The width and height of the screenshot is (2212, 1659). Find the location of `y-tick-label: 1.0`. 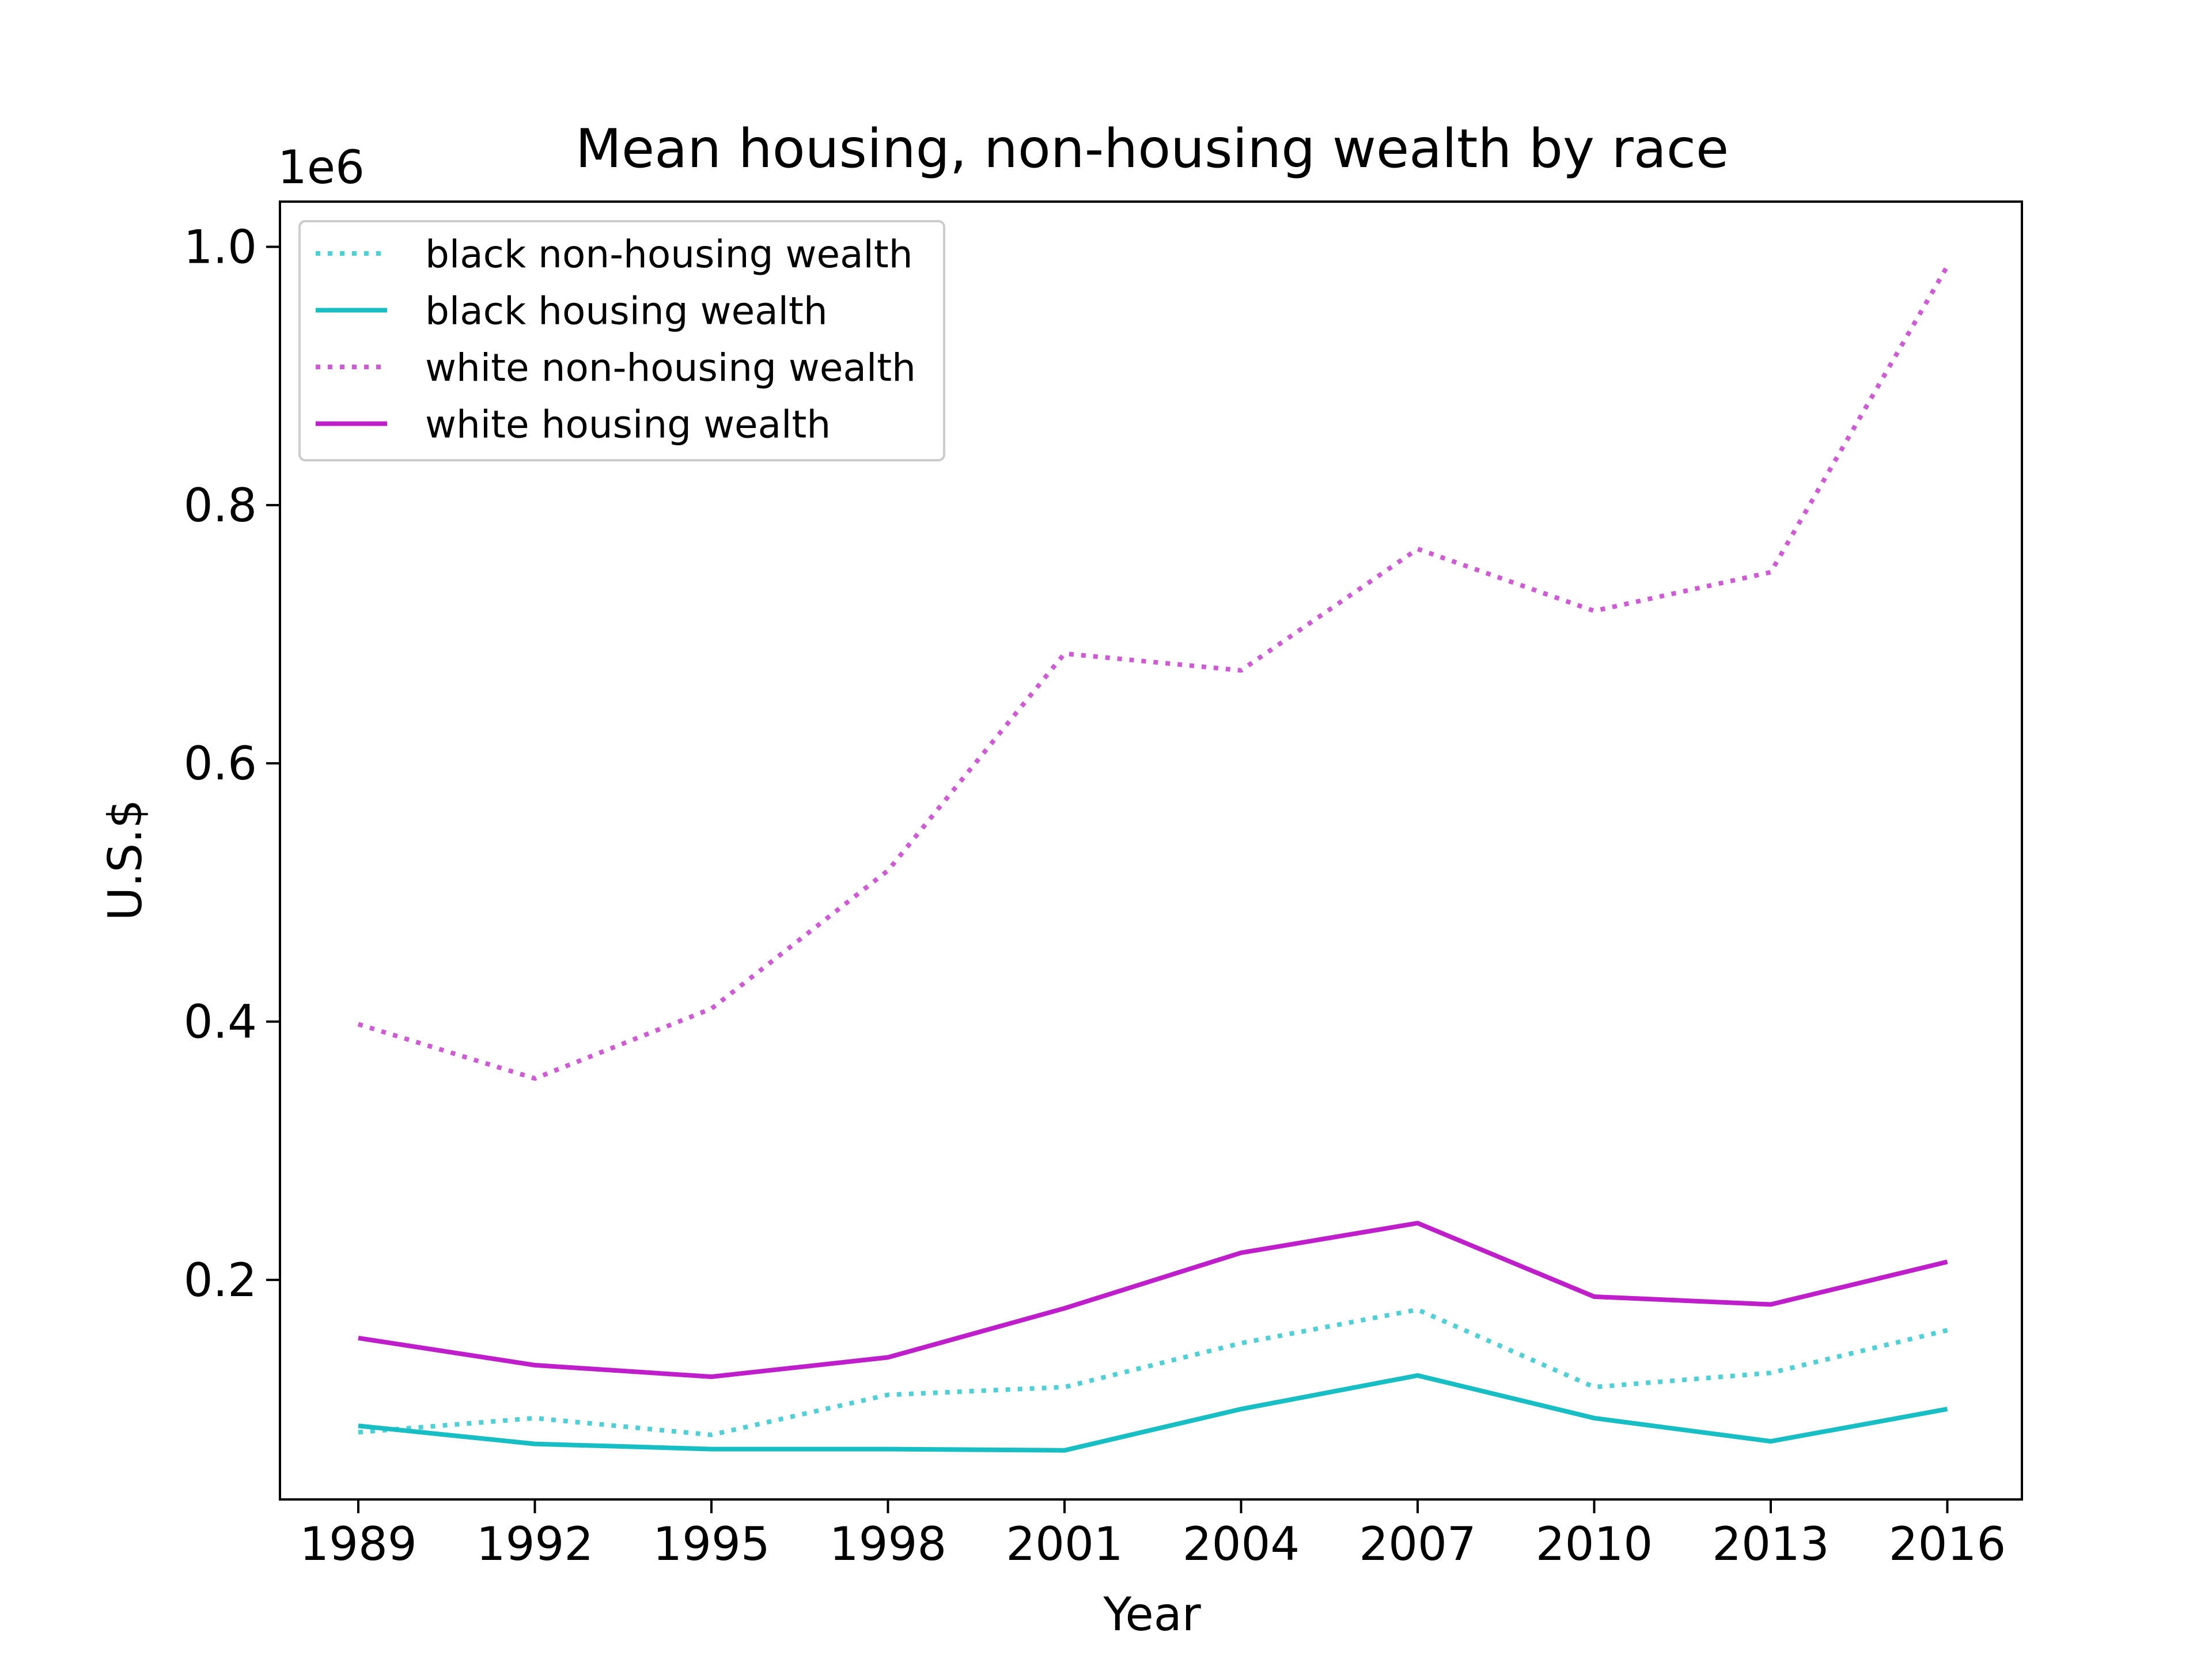

y-tick-label: 1.0 is located at coordinates (220, 247).